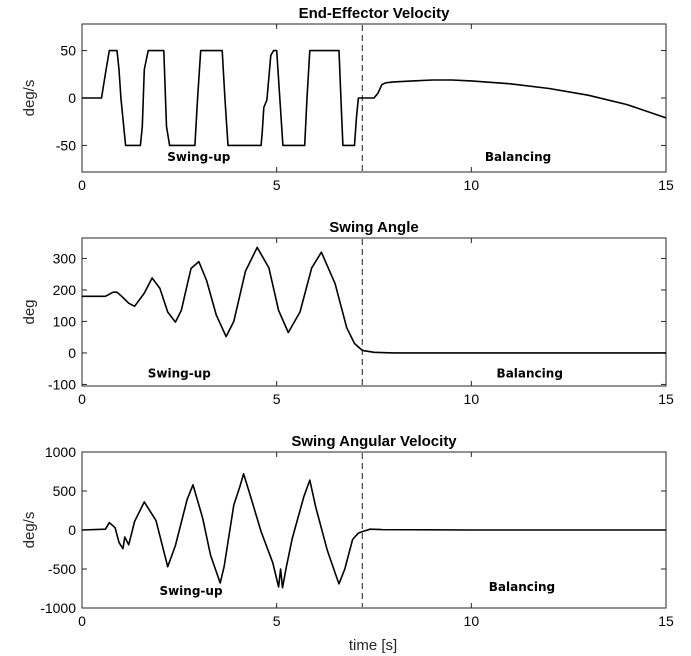 The height and width of the screenshot is (656, 691). What do you see at coordinates (472, 621) in the screenshot?
I see `chart-3-xtick-label: 10` at bounding box center [472, 621].